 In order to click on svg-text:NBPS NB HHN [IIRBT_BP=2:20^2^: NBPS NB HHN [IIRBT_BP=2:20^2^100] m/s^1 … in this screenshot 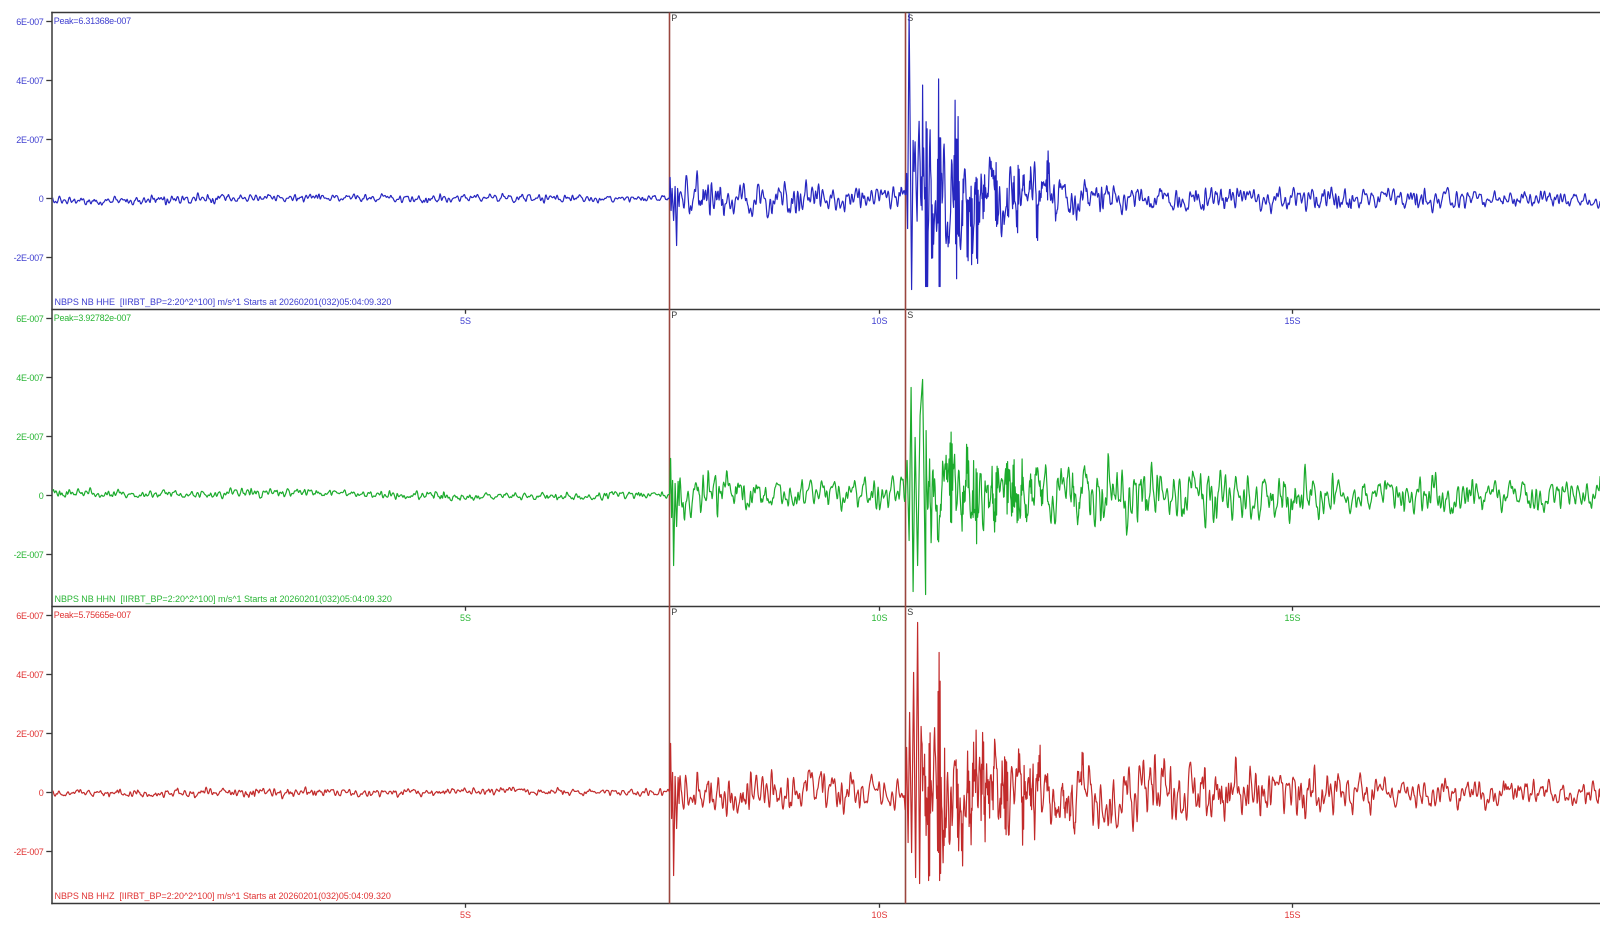, I will do `click(223, 599)`.